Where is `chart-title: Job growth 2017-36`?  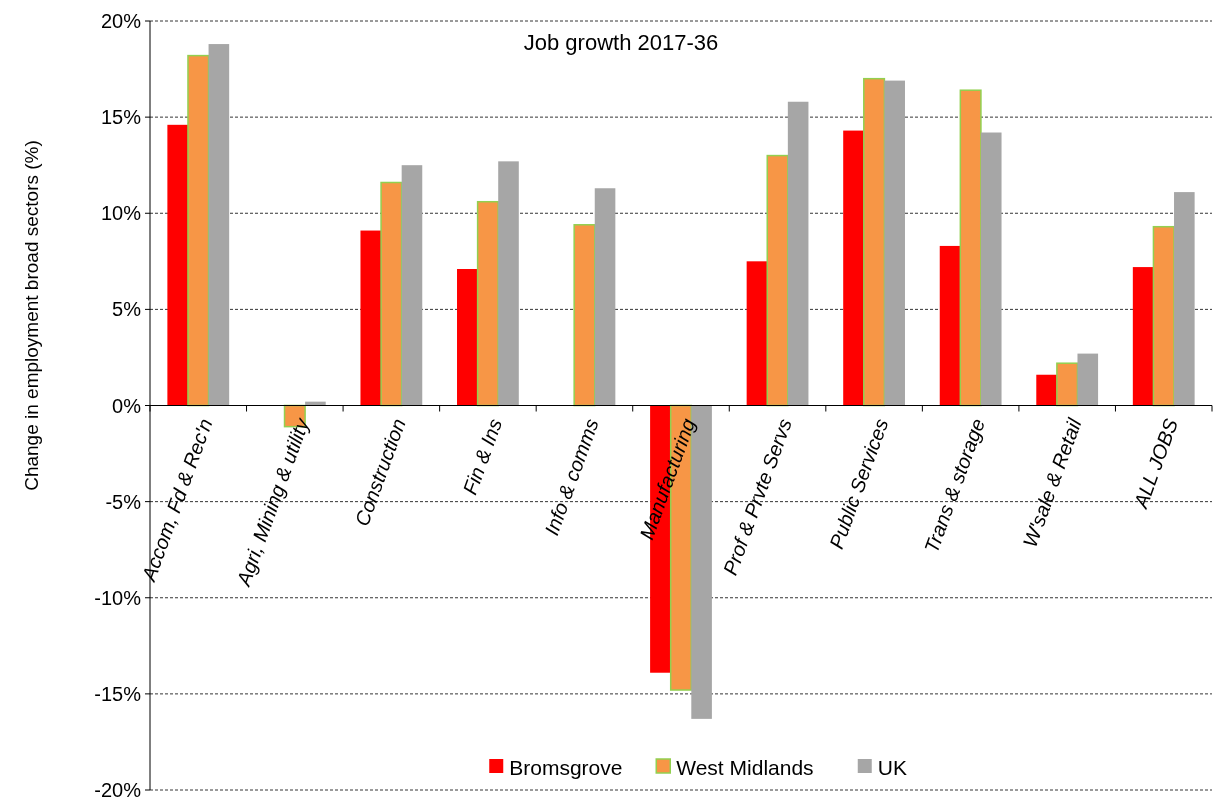 chart-title: Job growth 2017-36 is located at coordinates (621, 42).